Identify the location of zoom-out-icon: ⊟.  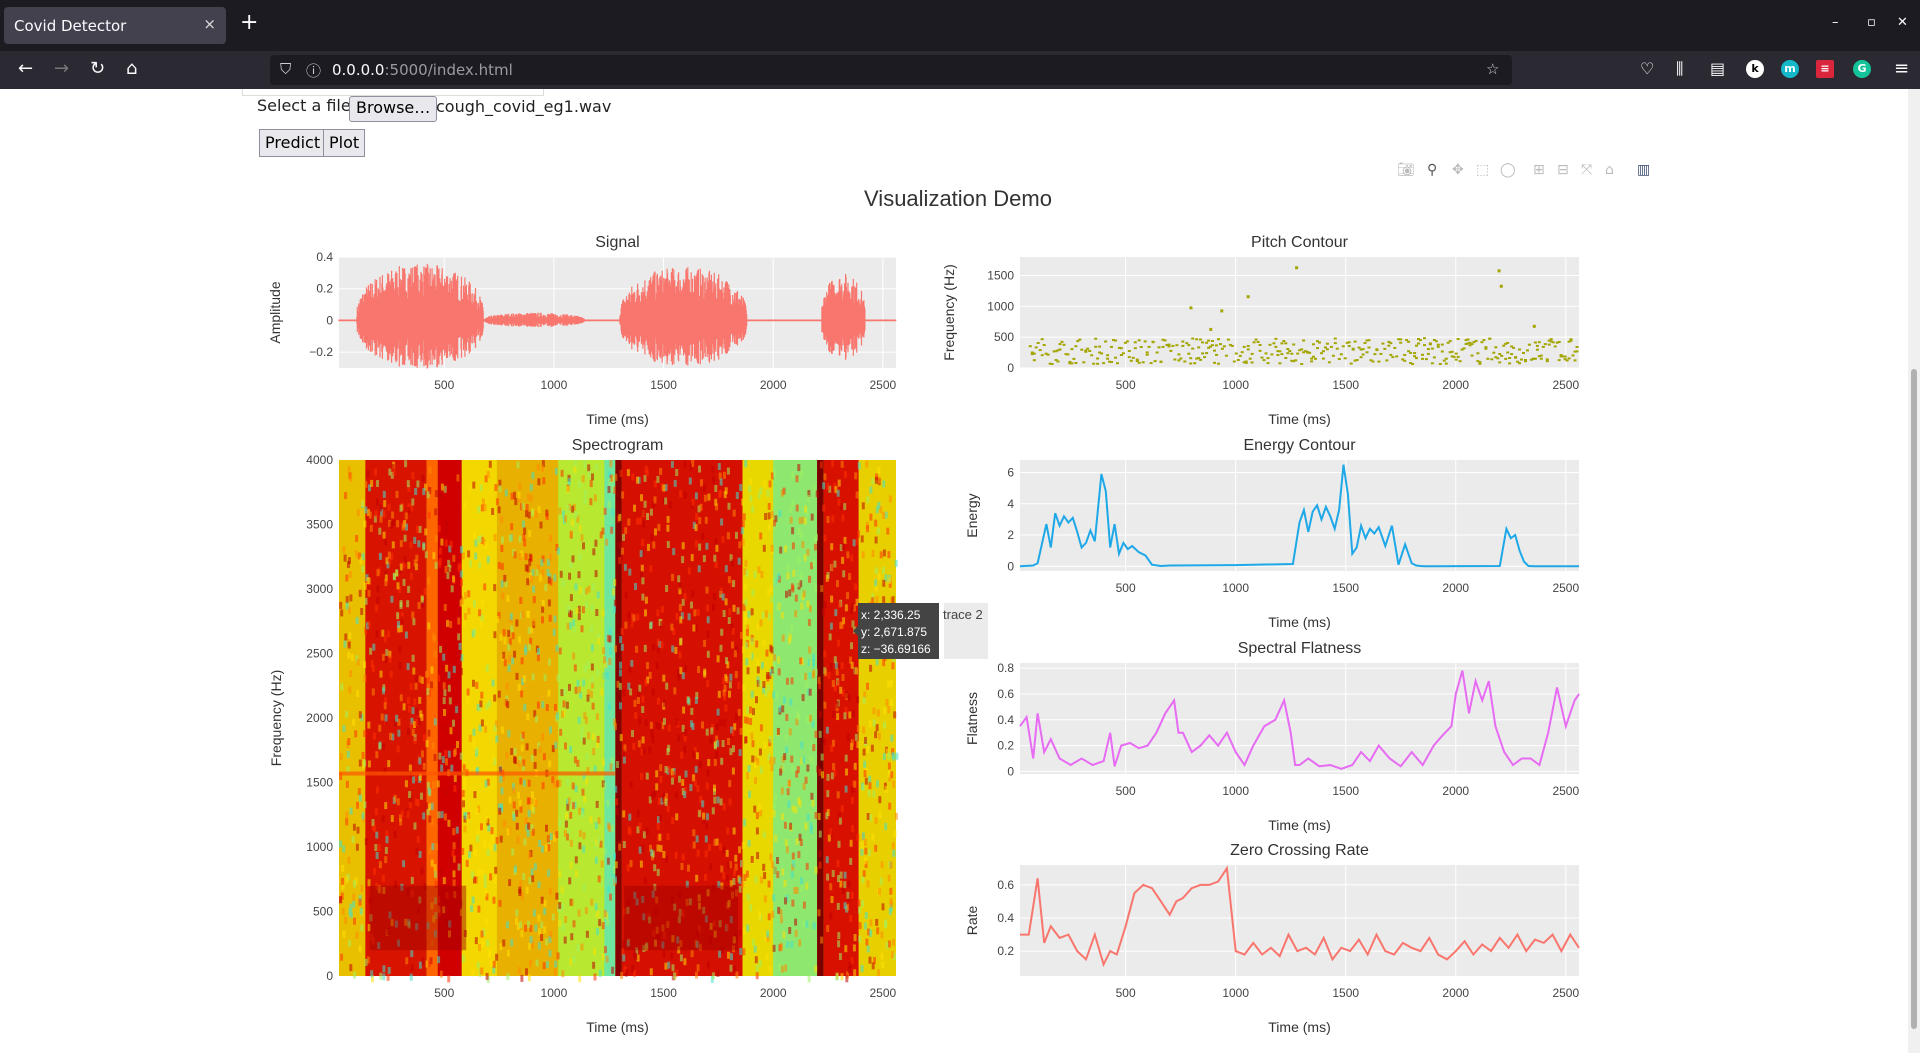
(1563, 170).